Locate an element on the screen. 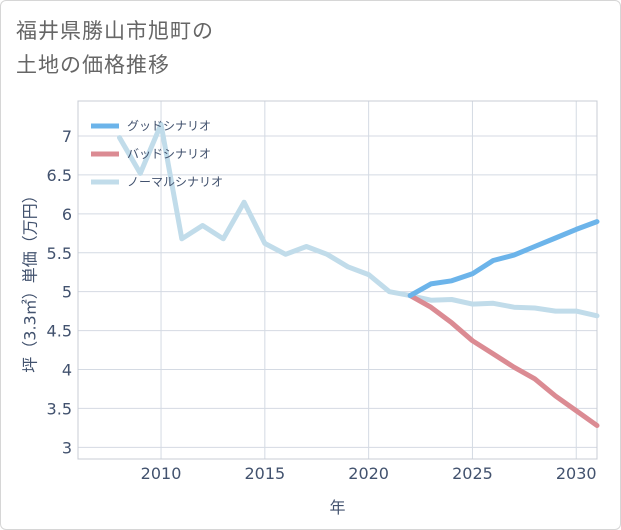 This screenshot has width=621, height=530. y-tick-label: 5 is located at coordinates (67, 292).